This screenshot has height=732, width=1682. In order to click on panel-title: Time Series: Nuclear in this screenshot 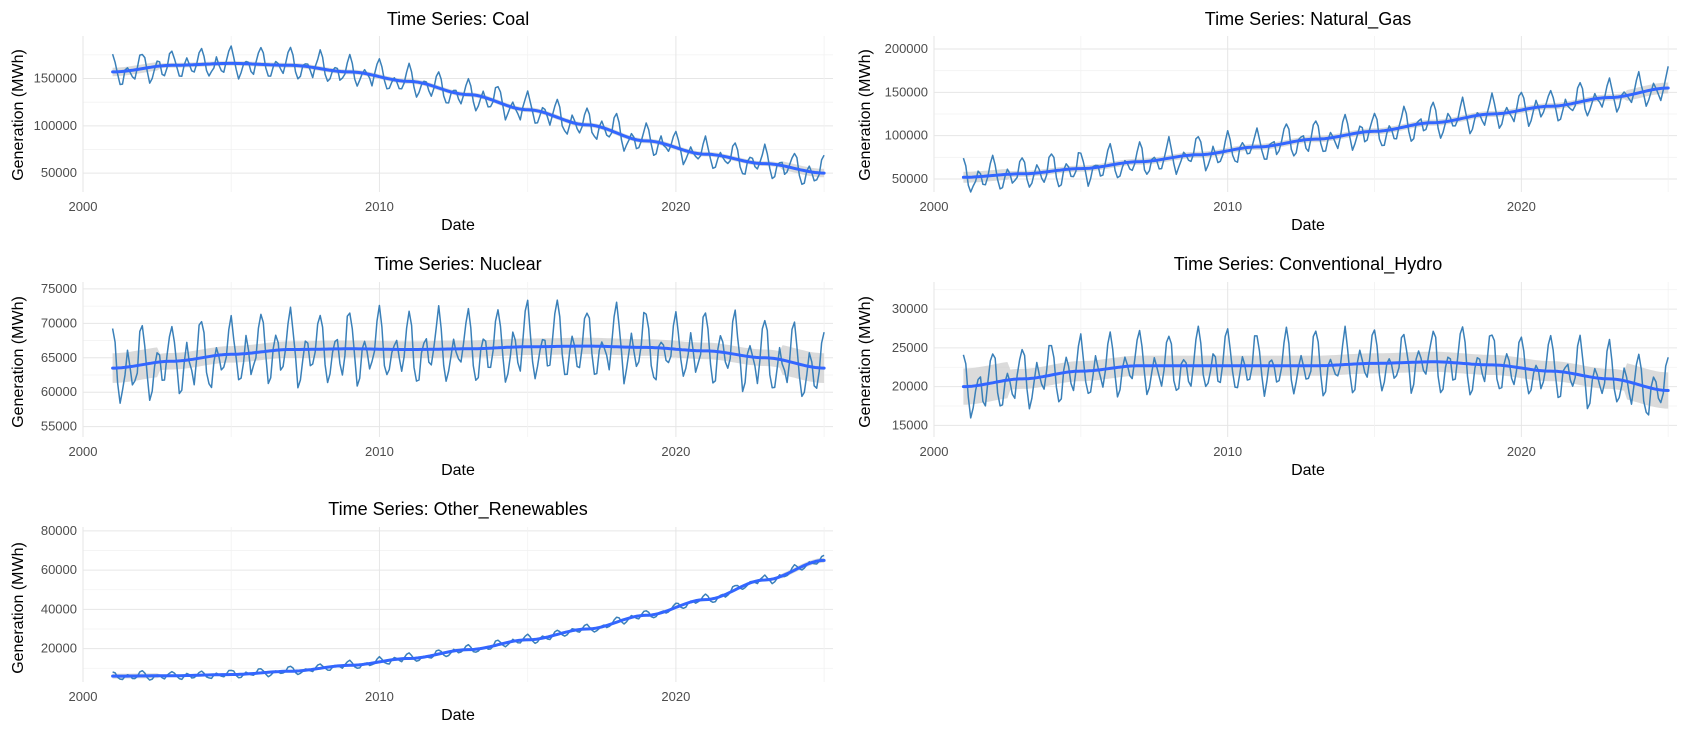, I will do `click(457, 264)`.